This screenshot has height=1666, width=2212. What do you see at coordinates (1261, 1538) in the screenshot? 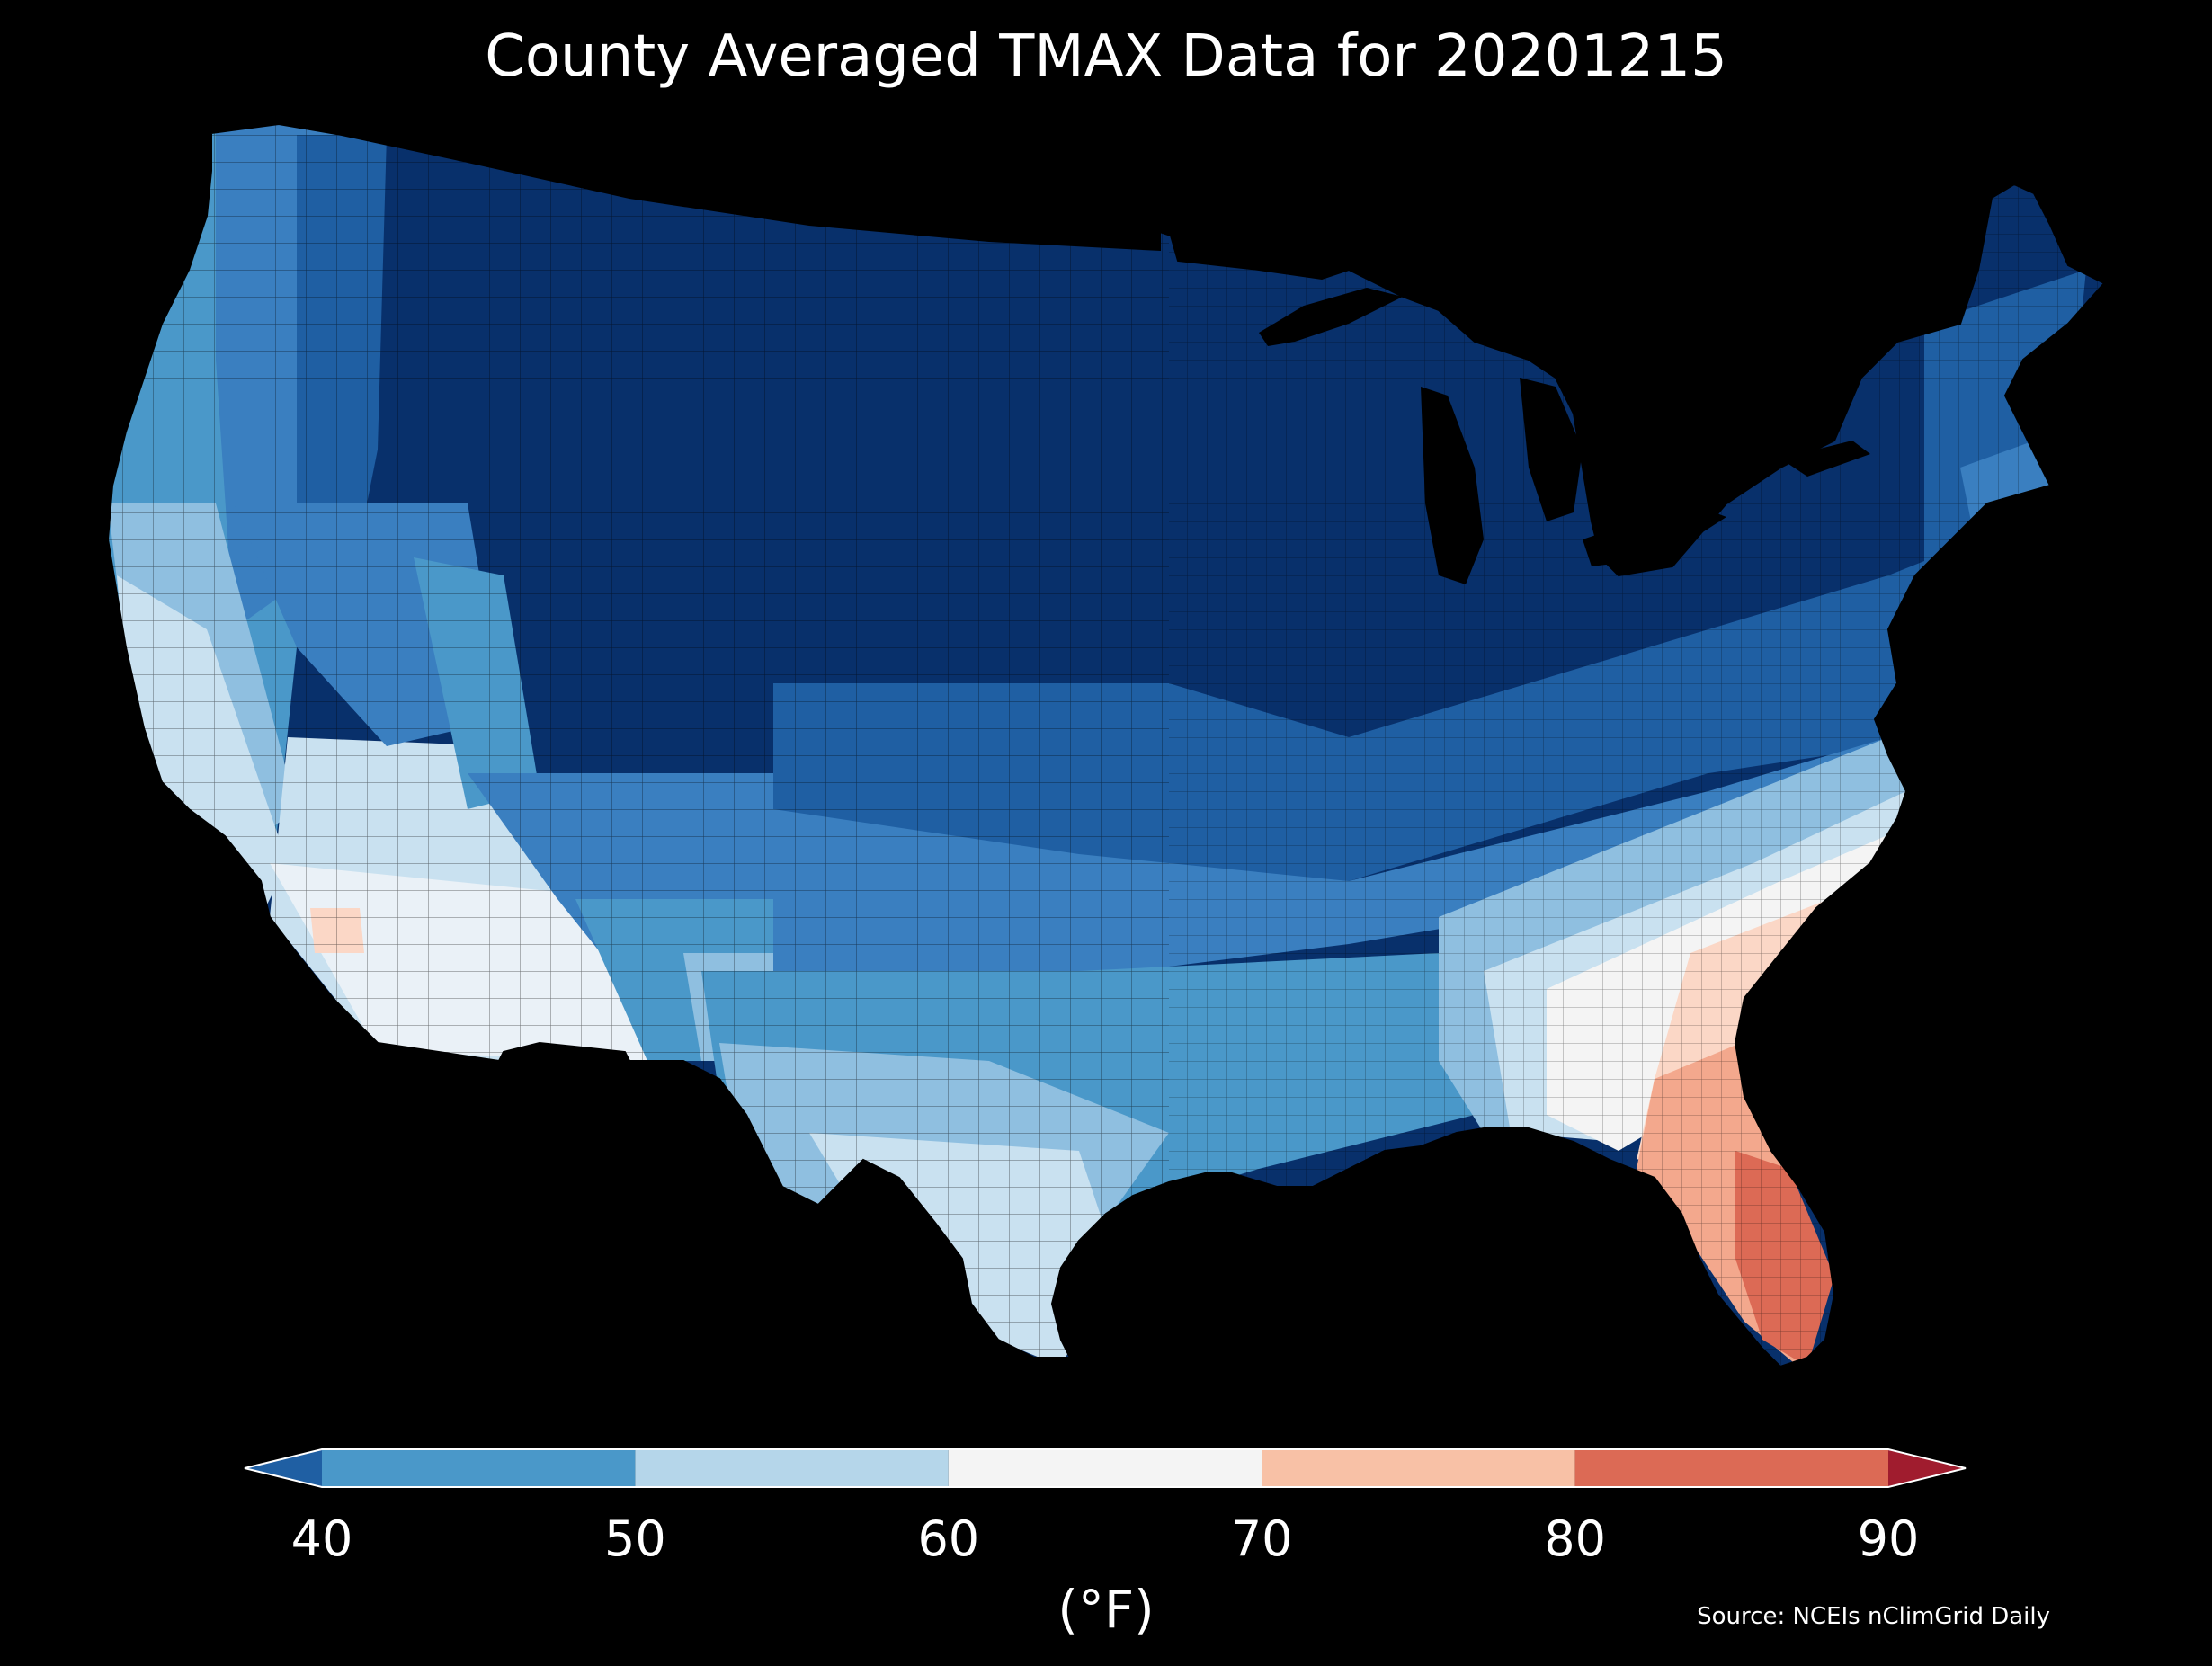
I see `colorbar-tick-label: 70` at bounding box center [1261, 1538].